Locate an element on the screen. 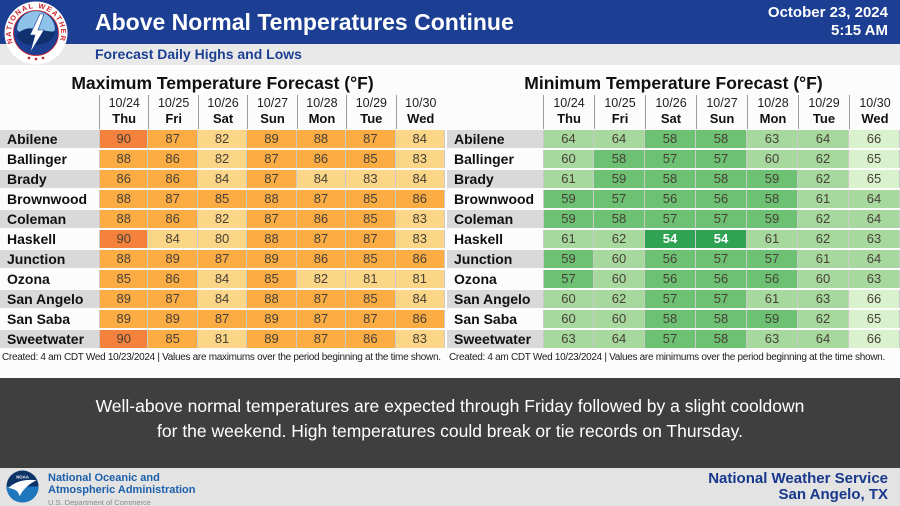  column-day: Fri is located at coordinates (620, 118).